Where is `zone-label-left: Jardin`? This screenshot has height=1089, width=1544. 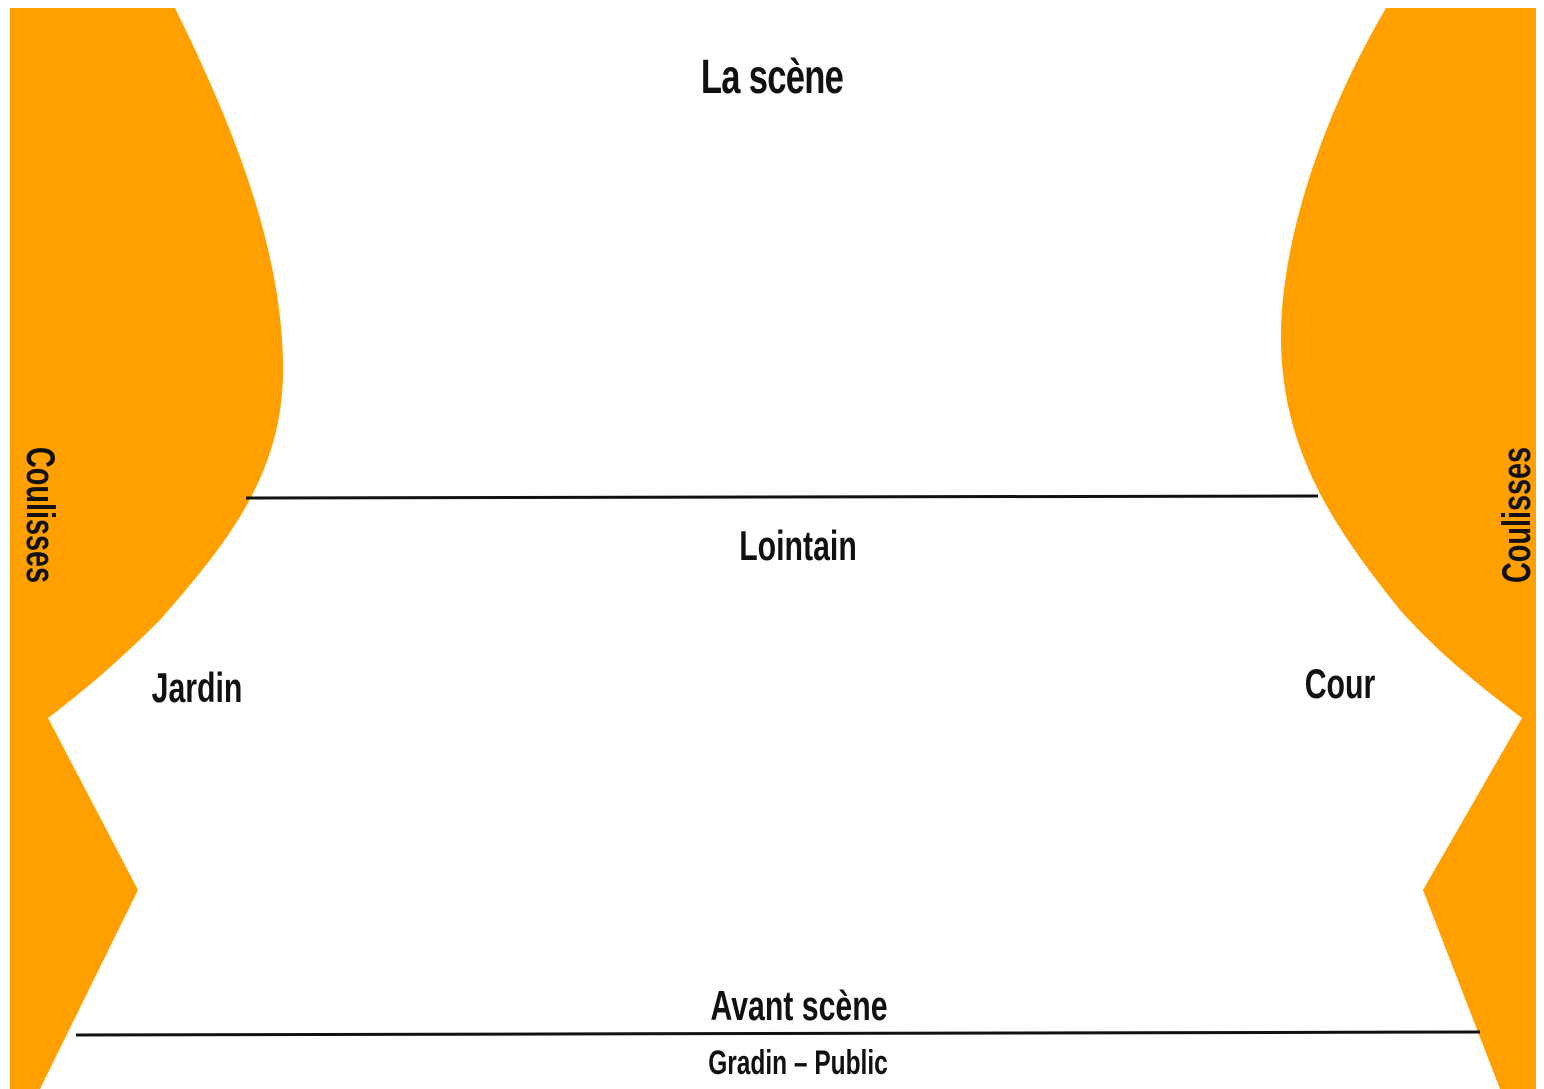 zone-label-left: Jardin is located at coordinates (197, 687).